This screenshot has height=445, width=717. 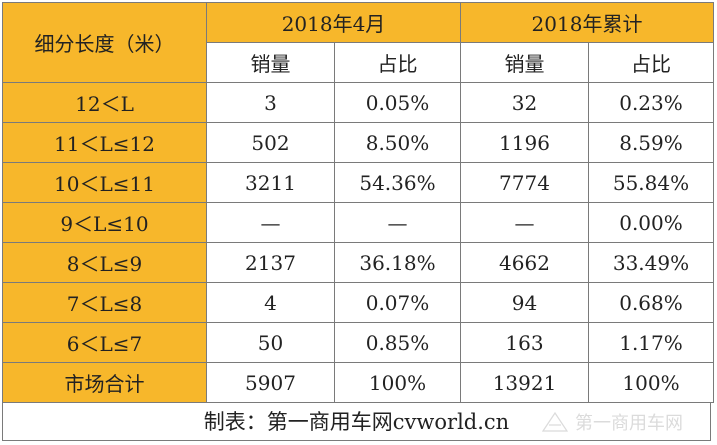 I want to click on cvworld-logo-icon: 第一商用车网, so click(x=612, y=422).